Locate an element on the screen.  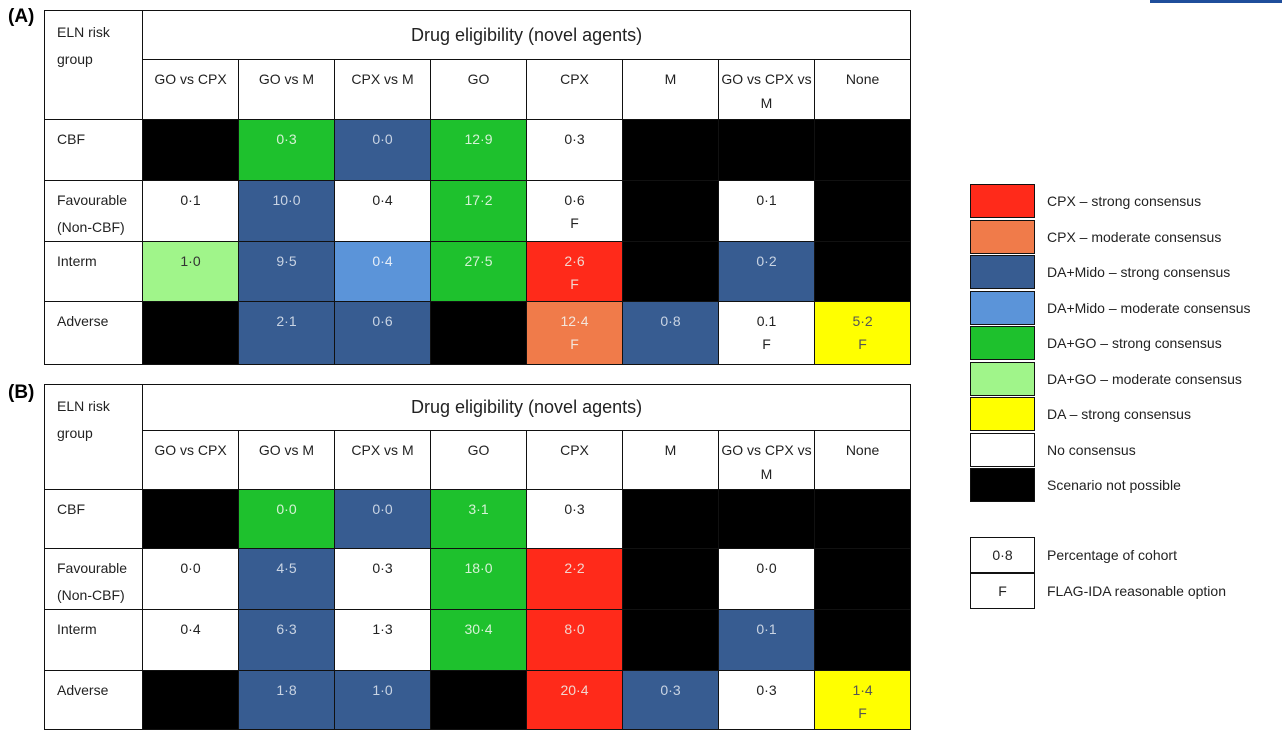
table-cell: 30·4 is located at coordinates (478, 640).